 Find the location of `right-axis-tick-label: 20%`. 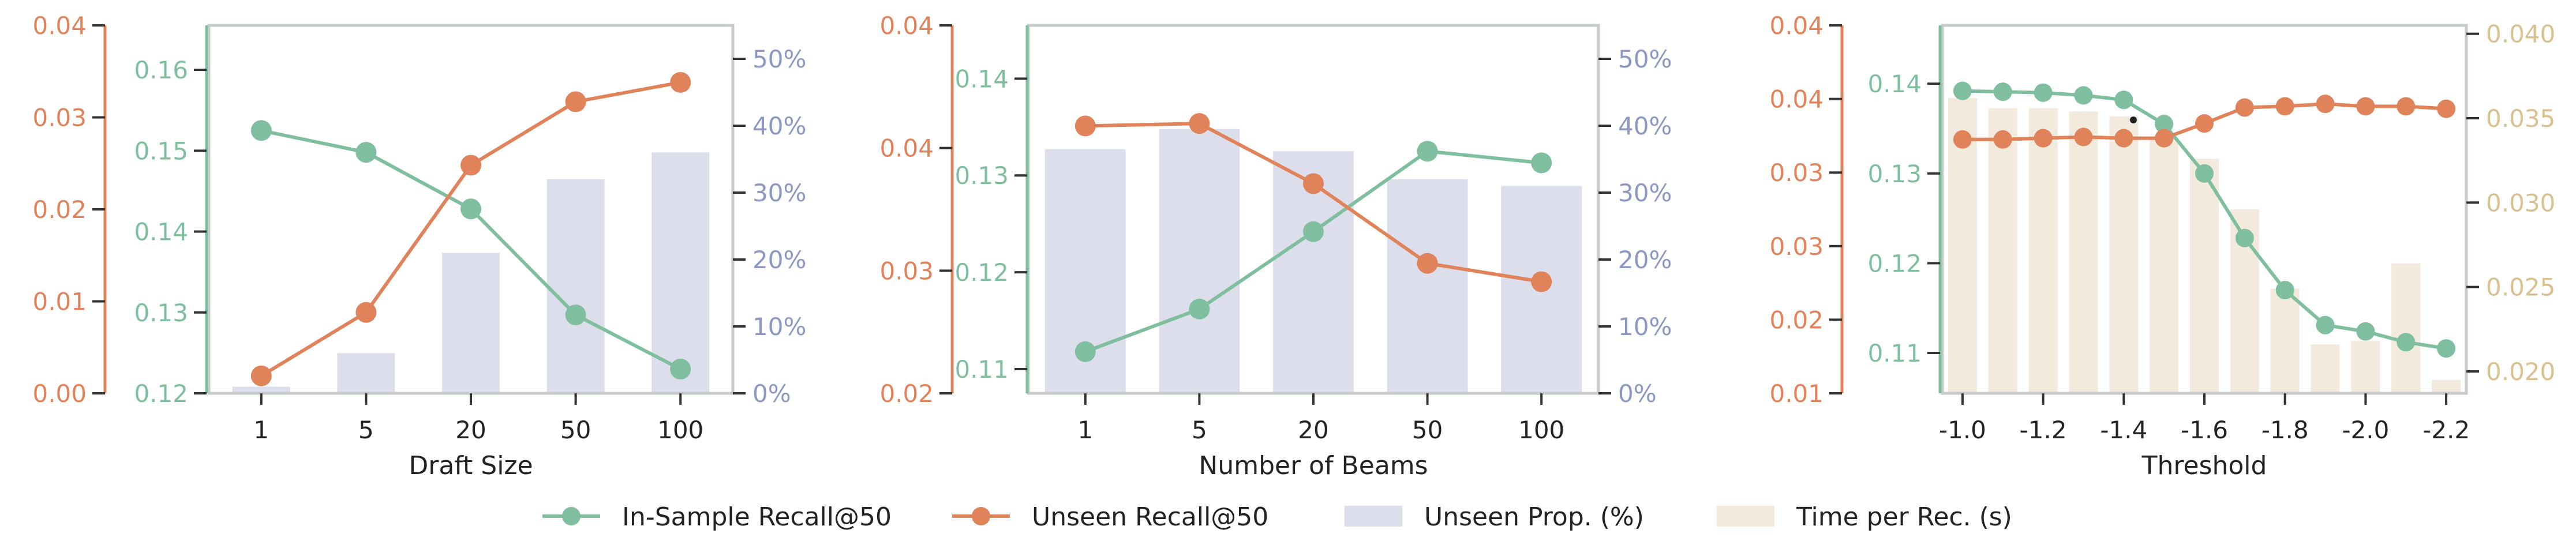

right-axis-tick-label: 20% is located at coordinates (779, 260).